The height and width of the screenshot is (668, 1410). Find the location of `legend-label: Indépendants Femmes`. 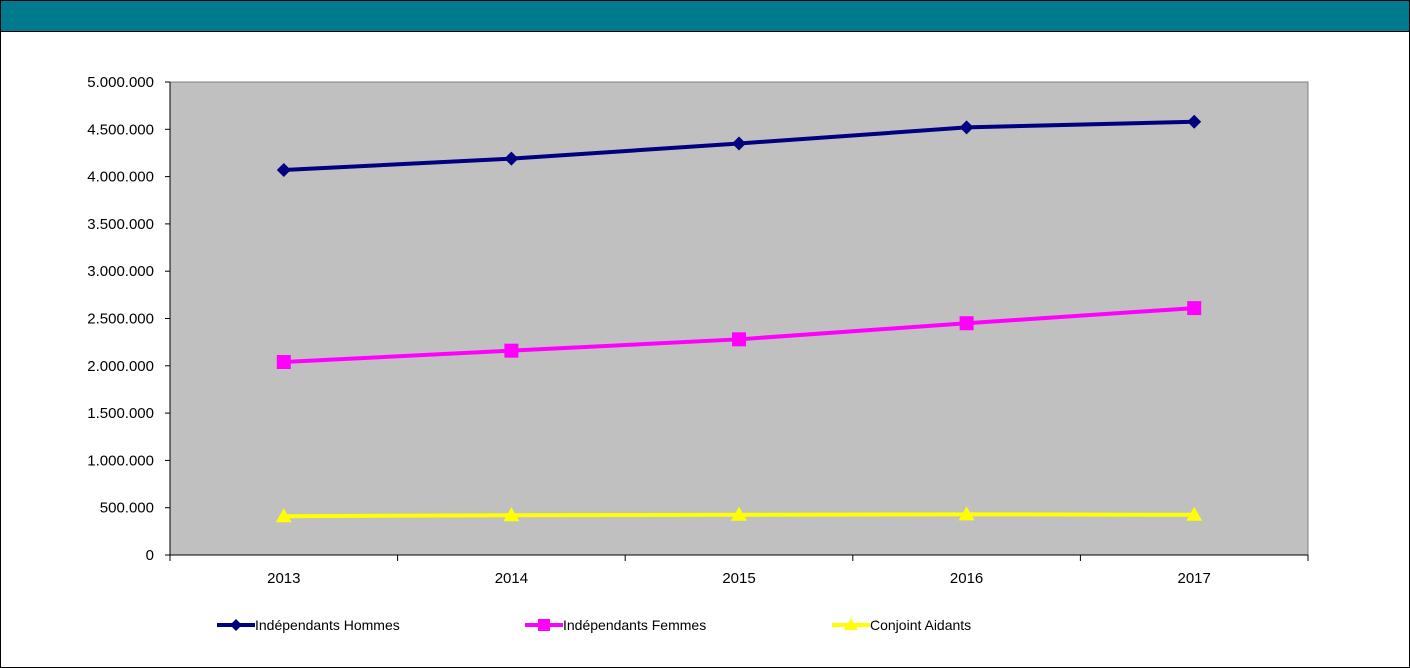

legend-label: Indépendants Femmes is located at coordinates (634, 625).